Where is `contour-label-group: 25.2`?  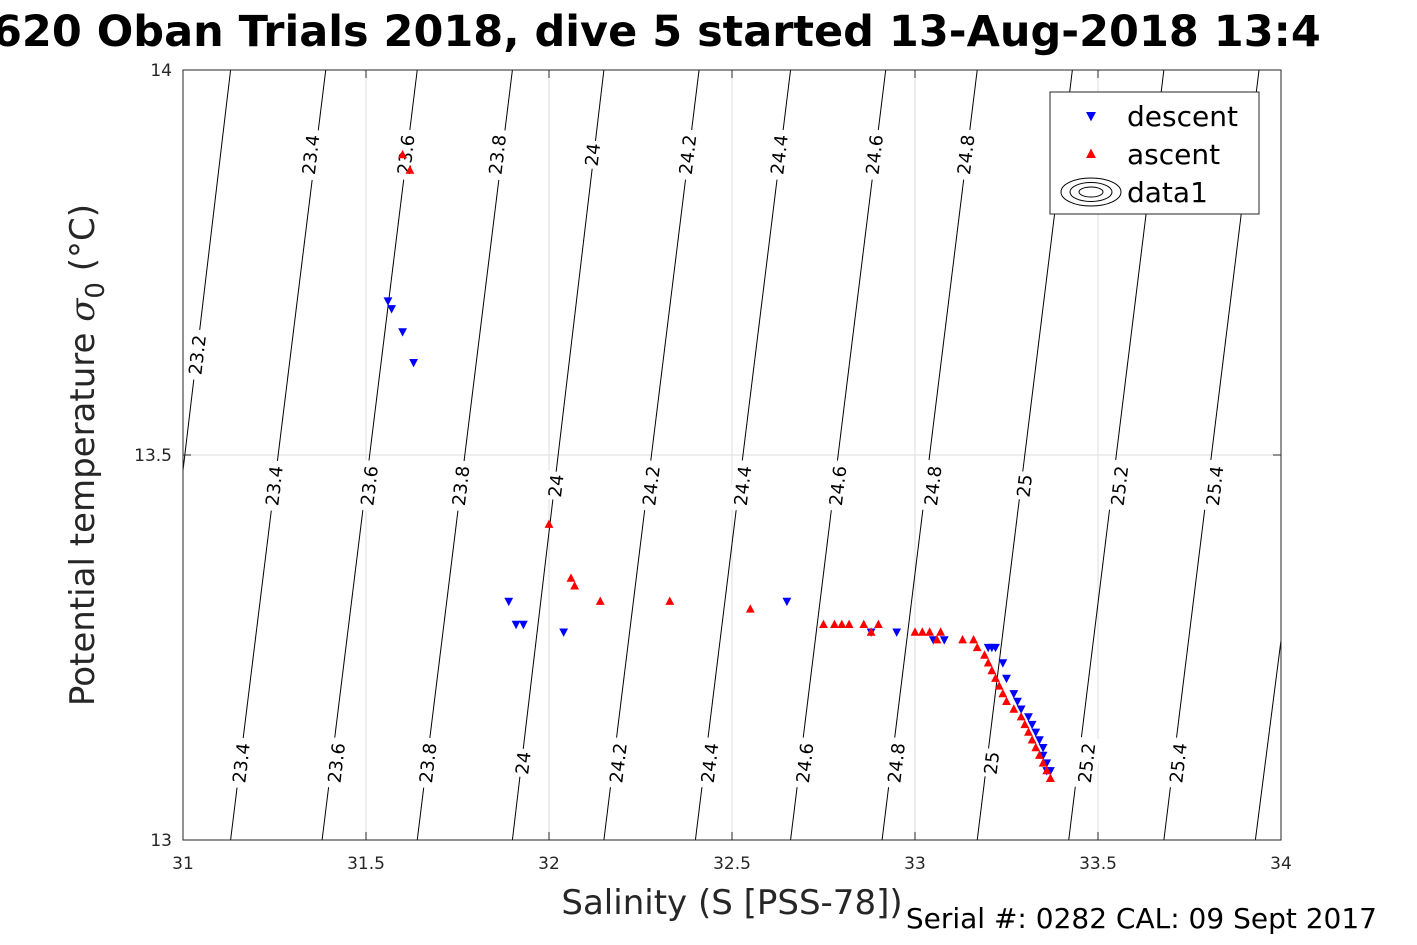 contour-label-group: 25.2 is located at coordinates (1087, 763).